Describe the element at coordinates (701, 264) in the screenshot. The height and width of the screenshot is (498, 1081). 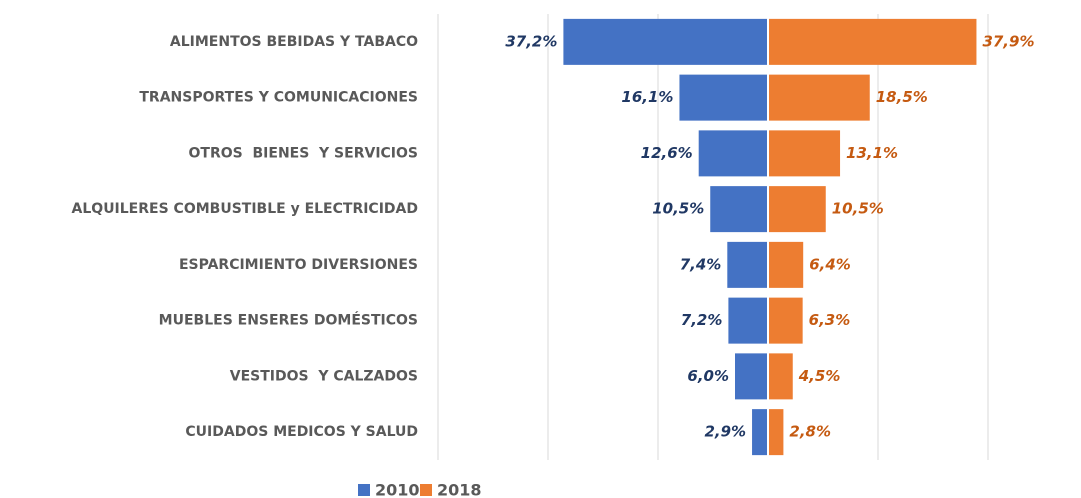
I see `value-label: 7,4%` at that location.